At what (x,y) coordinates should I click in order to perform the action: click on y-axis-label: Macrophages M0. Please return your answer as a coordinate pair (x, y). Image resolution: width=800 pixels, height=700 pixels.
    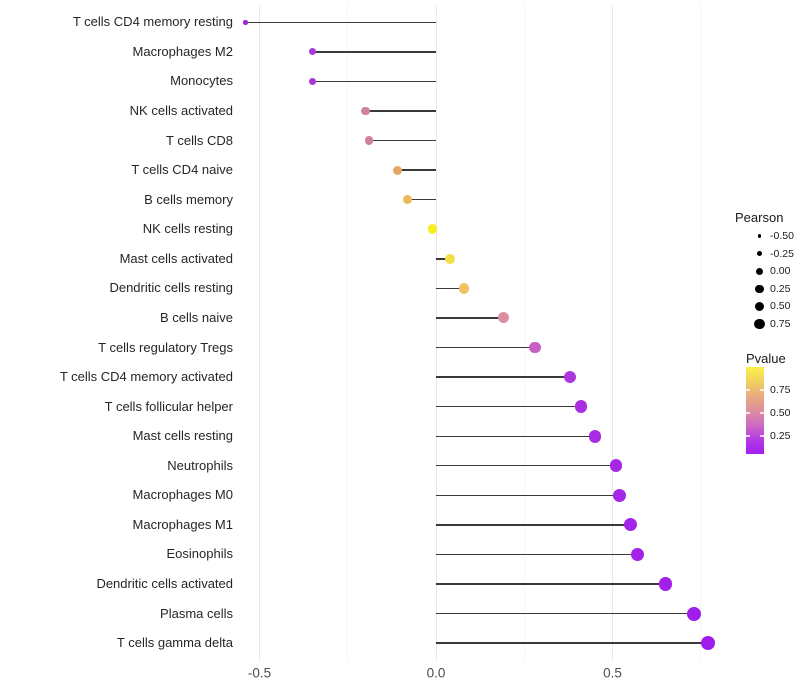
    Looking at the image, I should click on (182, 495).